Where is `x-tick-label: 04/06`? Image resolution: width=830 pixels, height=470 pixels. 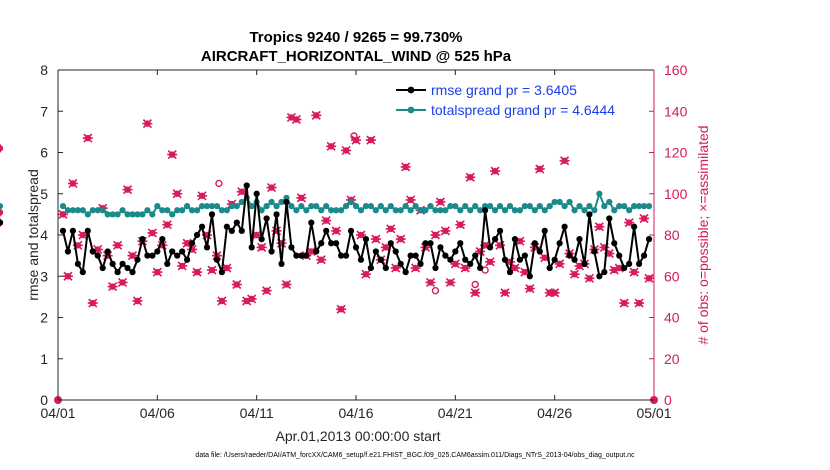 x-tick-label: 04/06 is located at coordinates (157, 413).